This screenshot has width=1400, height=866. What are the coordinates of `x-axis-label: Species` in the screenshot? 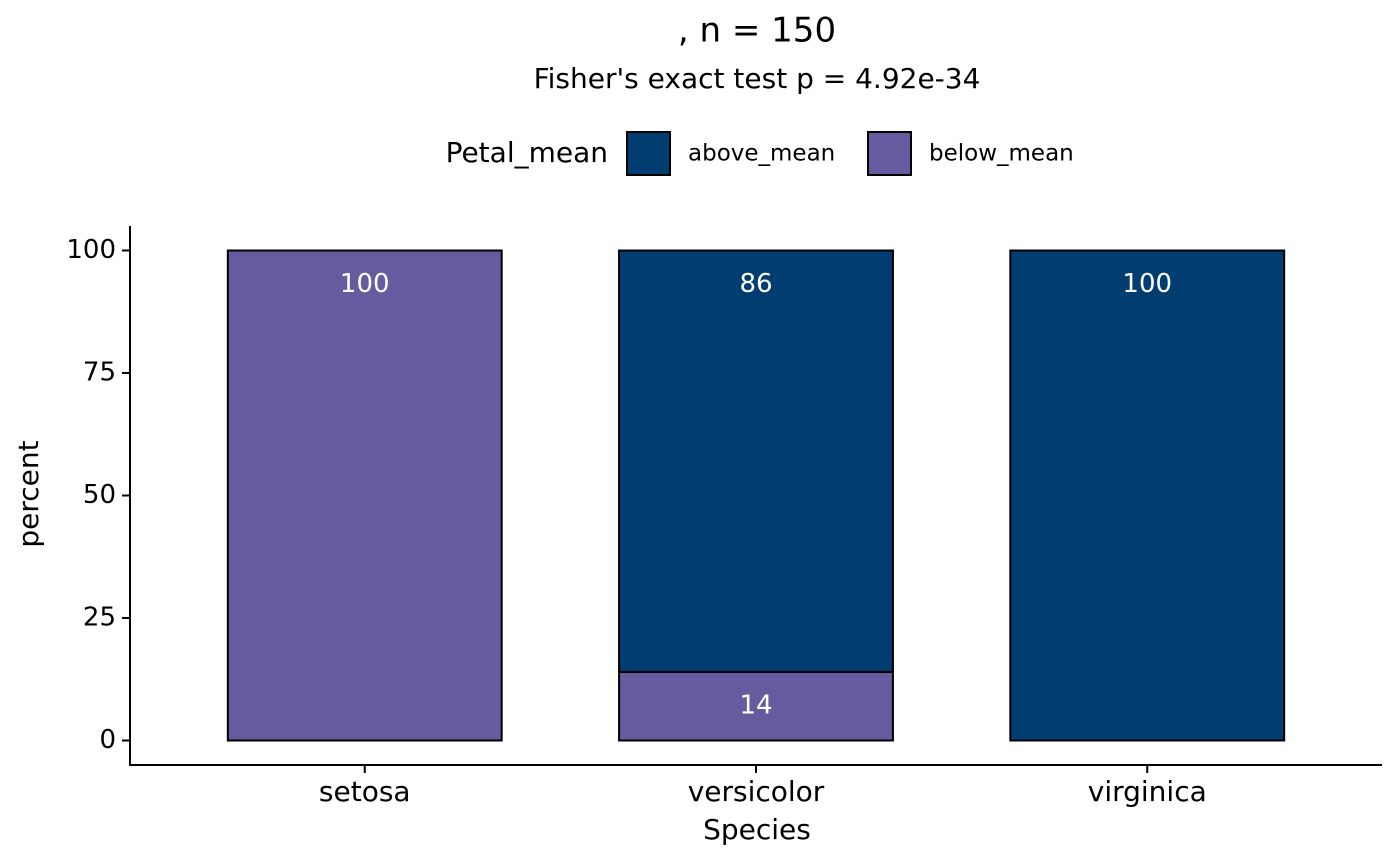 It's located at (757, 829).